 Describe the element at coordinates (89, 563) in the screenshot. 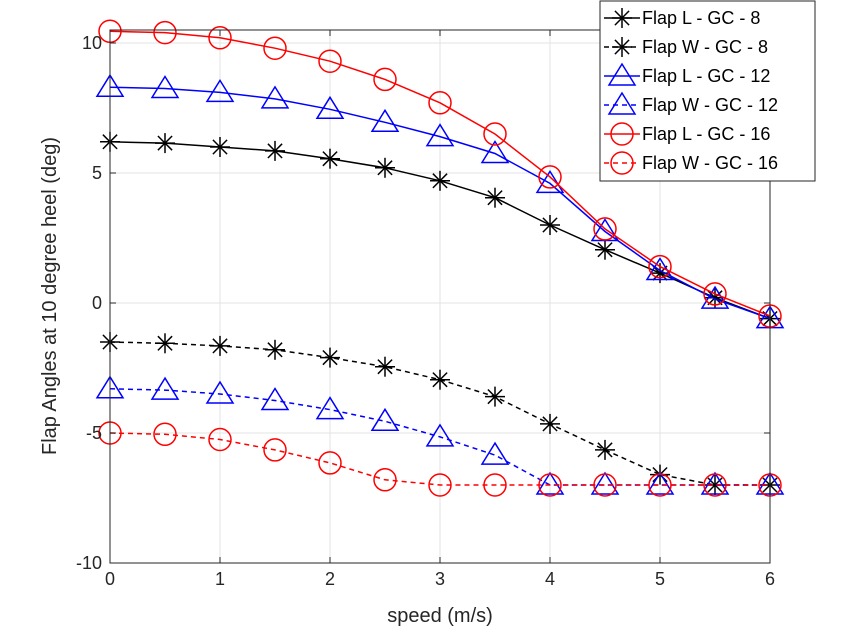

I see `y-tick-label: -10` at that location.